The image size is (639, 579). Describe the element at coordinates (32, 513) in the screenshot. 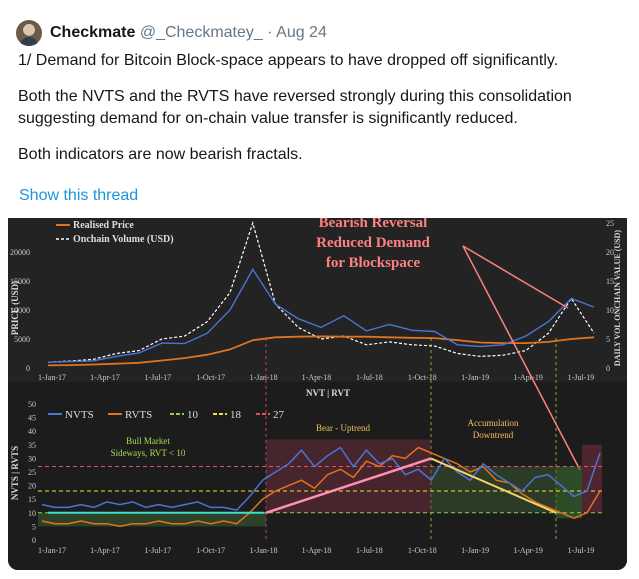

I see `bottom-y-tick: 10` at that location.